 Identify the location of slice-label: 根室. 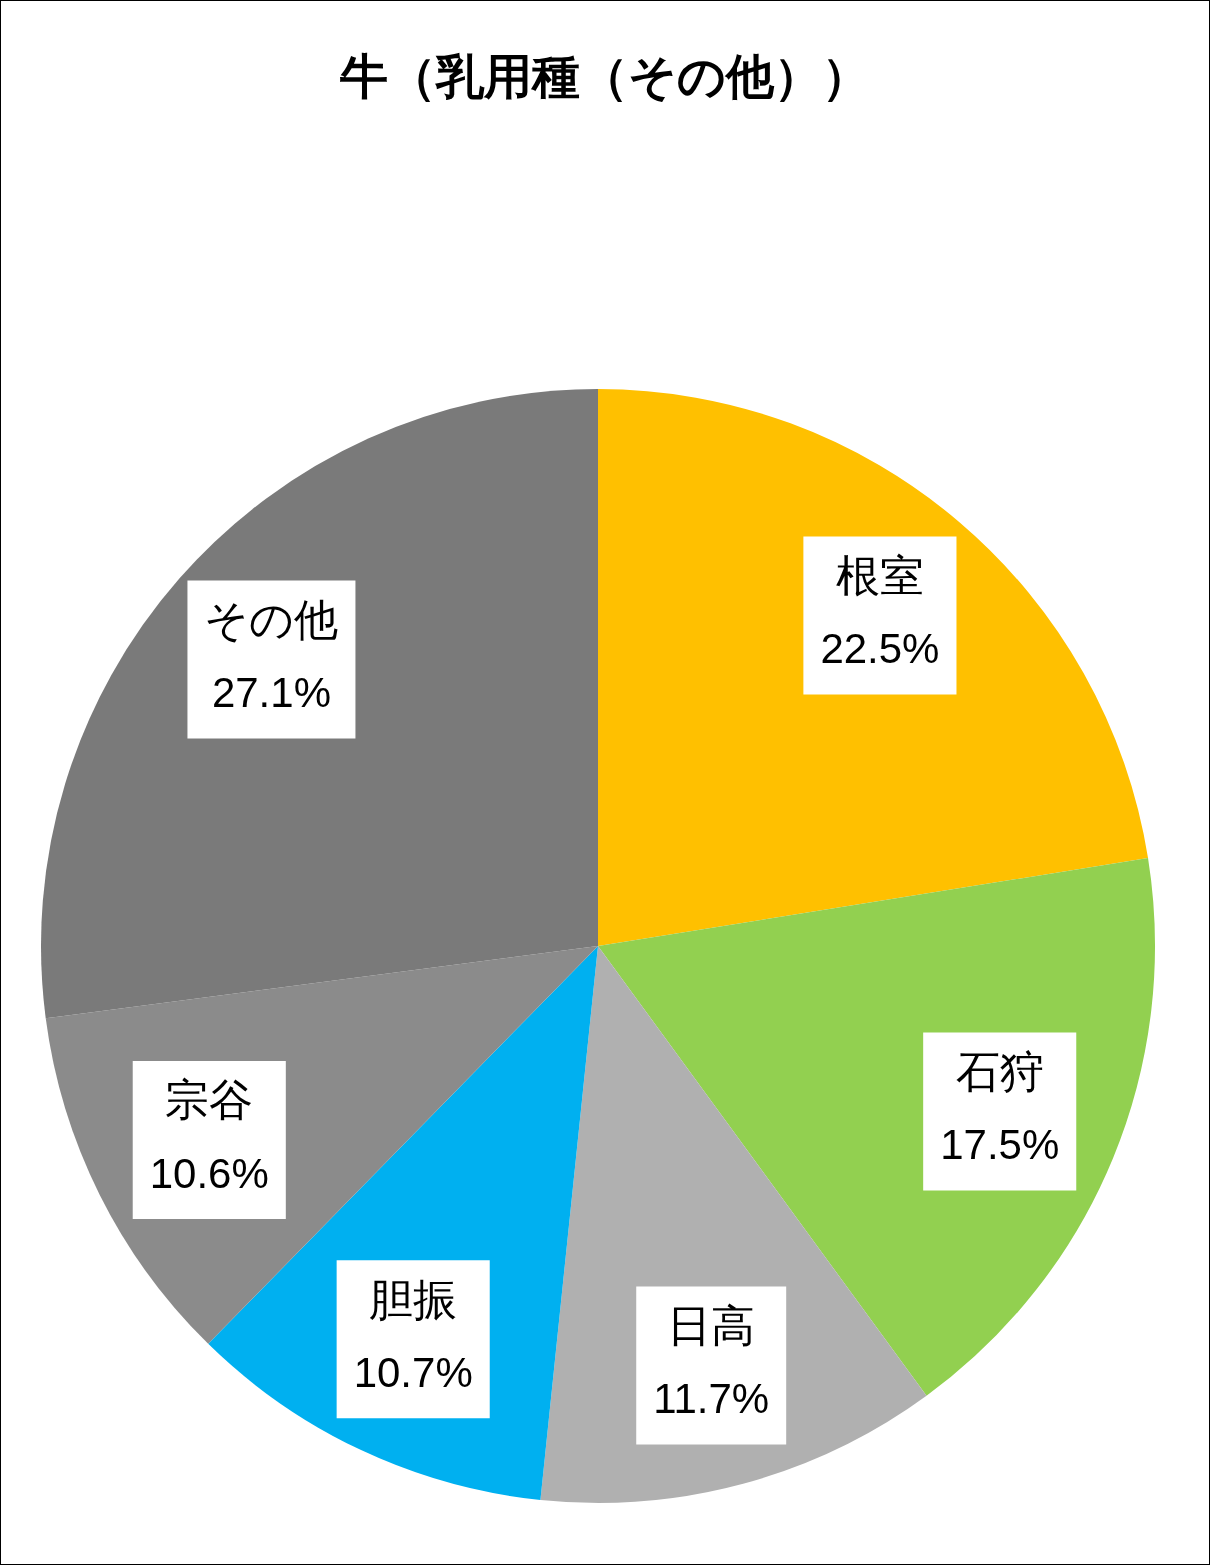
(879, 575).